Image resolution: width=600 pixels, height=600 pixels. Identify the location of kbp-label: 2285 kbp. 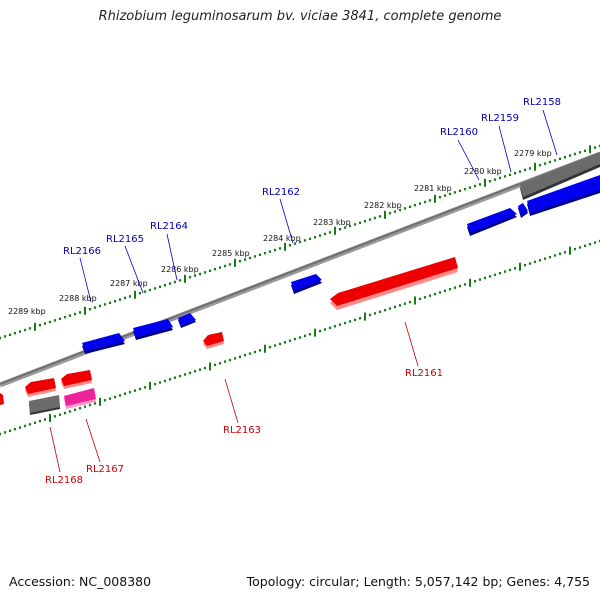
(231, 253).